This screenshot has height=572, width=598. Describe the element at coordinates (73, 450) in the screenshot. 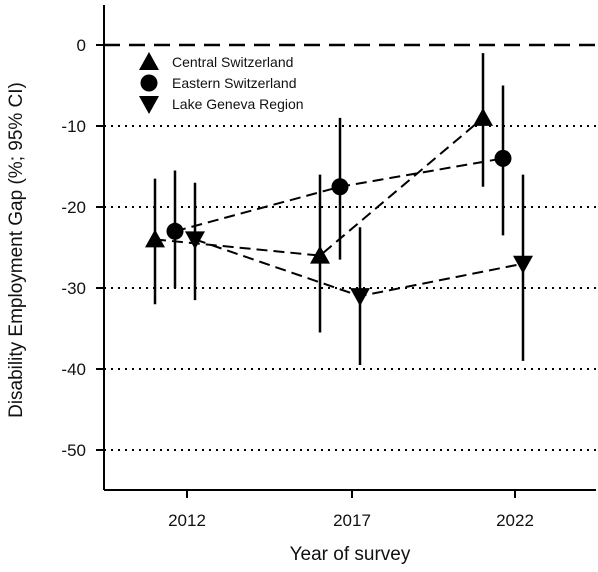

I see `y-tick-label-5: -50` at that location.